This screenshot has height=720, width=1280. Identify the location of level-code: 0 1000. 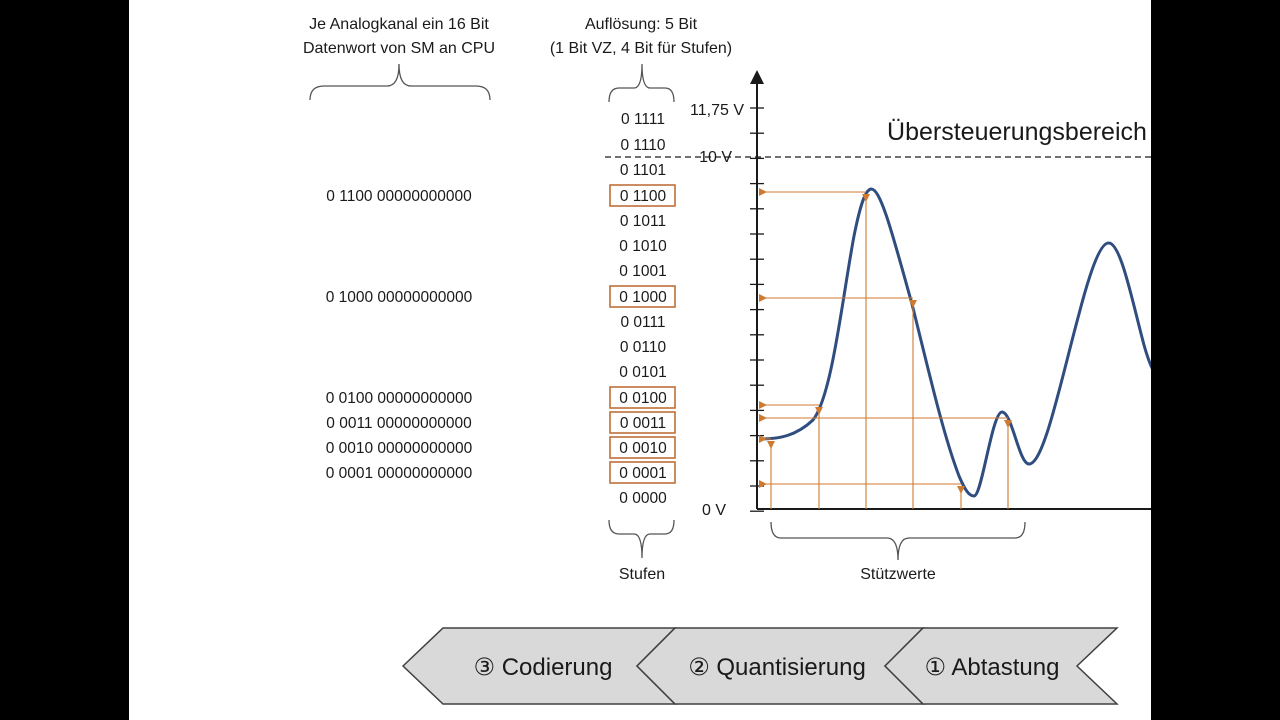
(643, 297).